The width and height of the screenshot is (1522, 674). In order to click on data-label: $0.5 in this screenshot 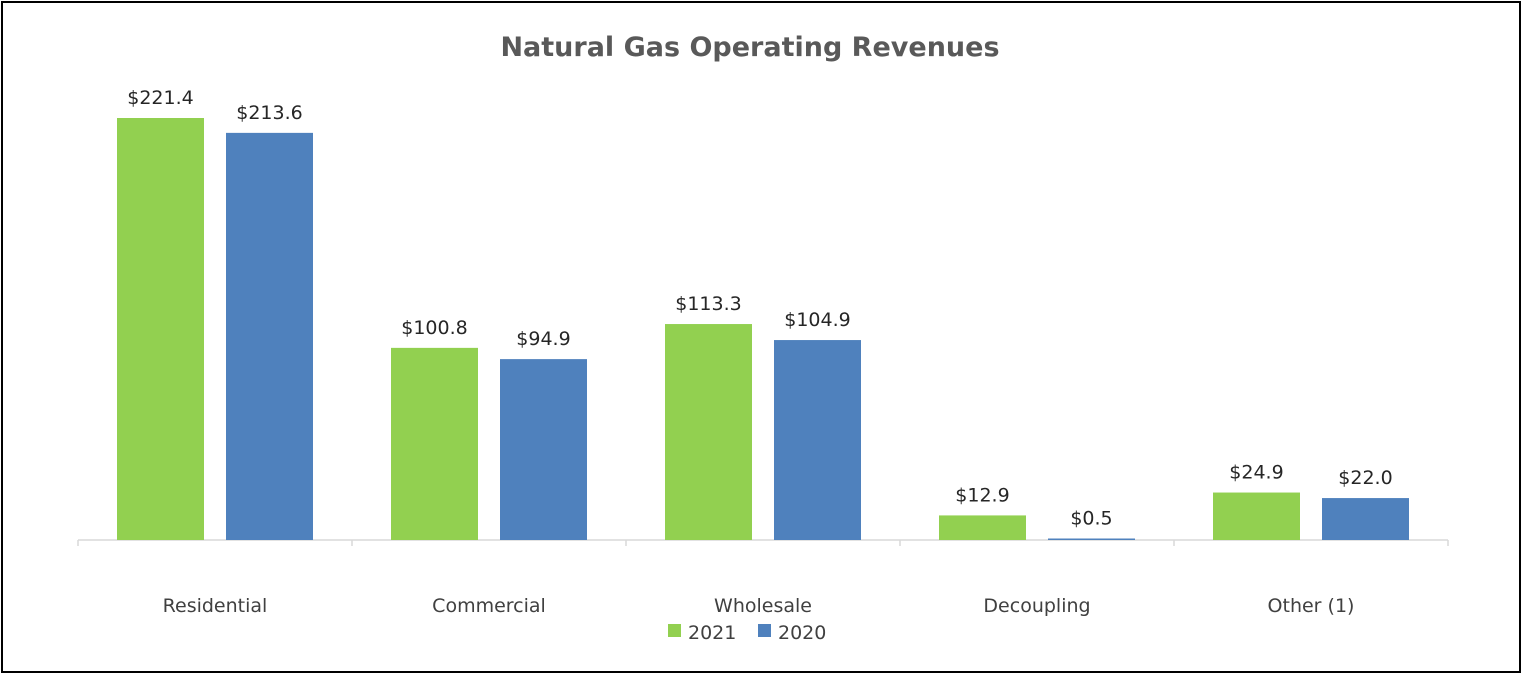, I will do `click(1091, 519)`.